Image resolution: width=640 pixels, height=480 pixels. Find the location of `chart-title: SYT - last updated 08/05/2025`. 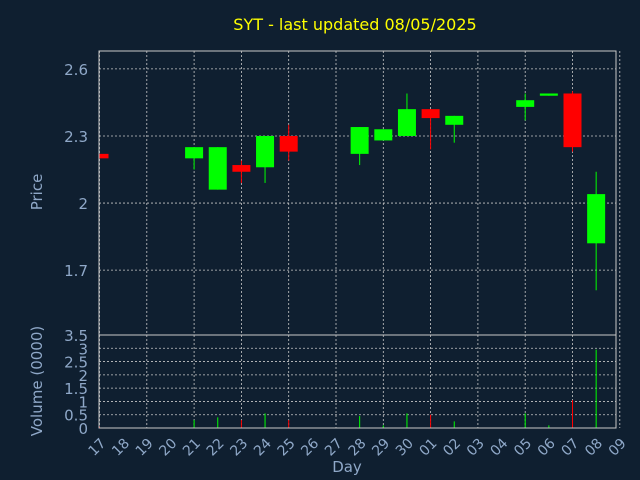

chart-title: SYT - last updated 08/05/2025 is located at coordinates (354, 24).